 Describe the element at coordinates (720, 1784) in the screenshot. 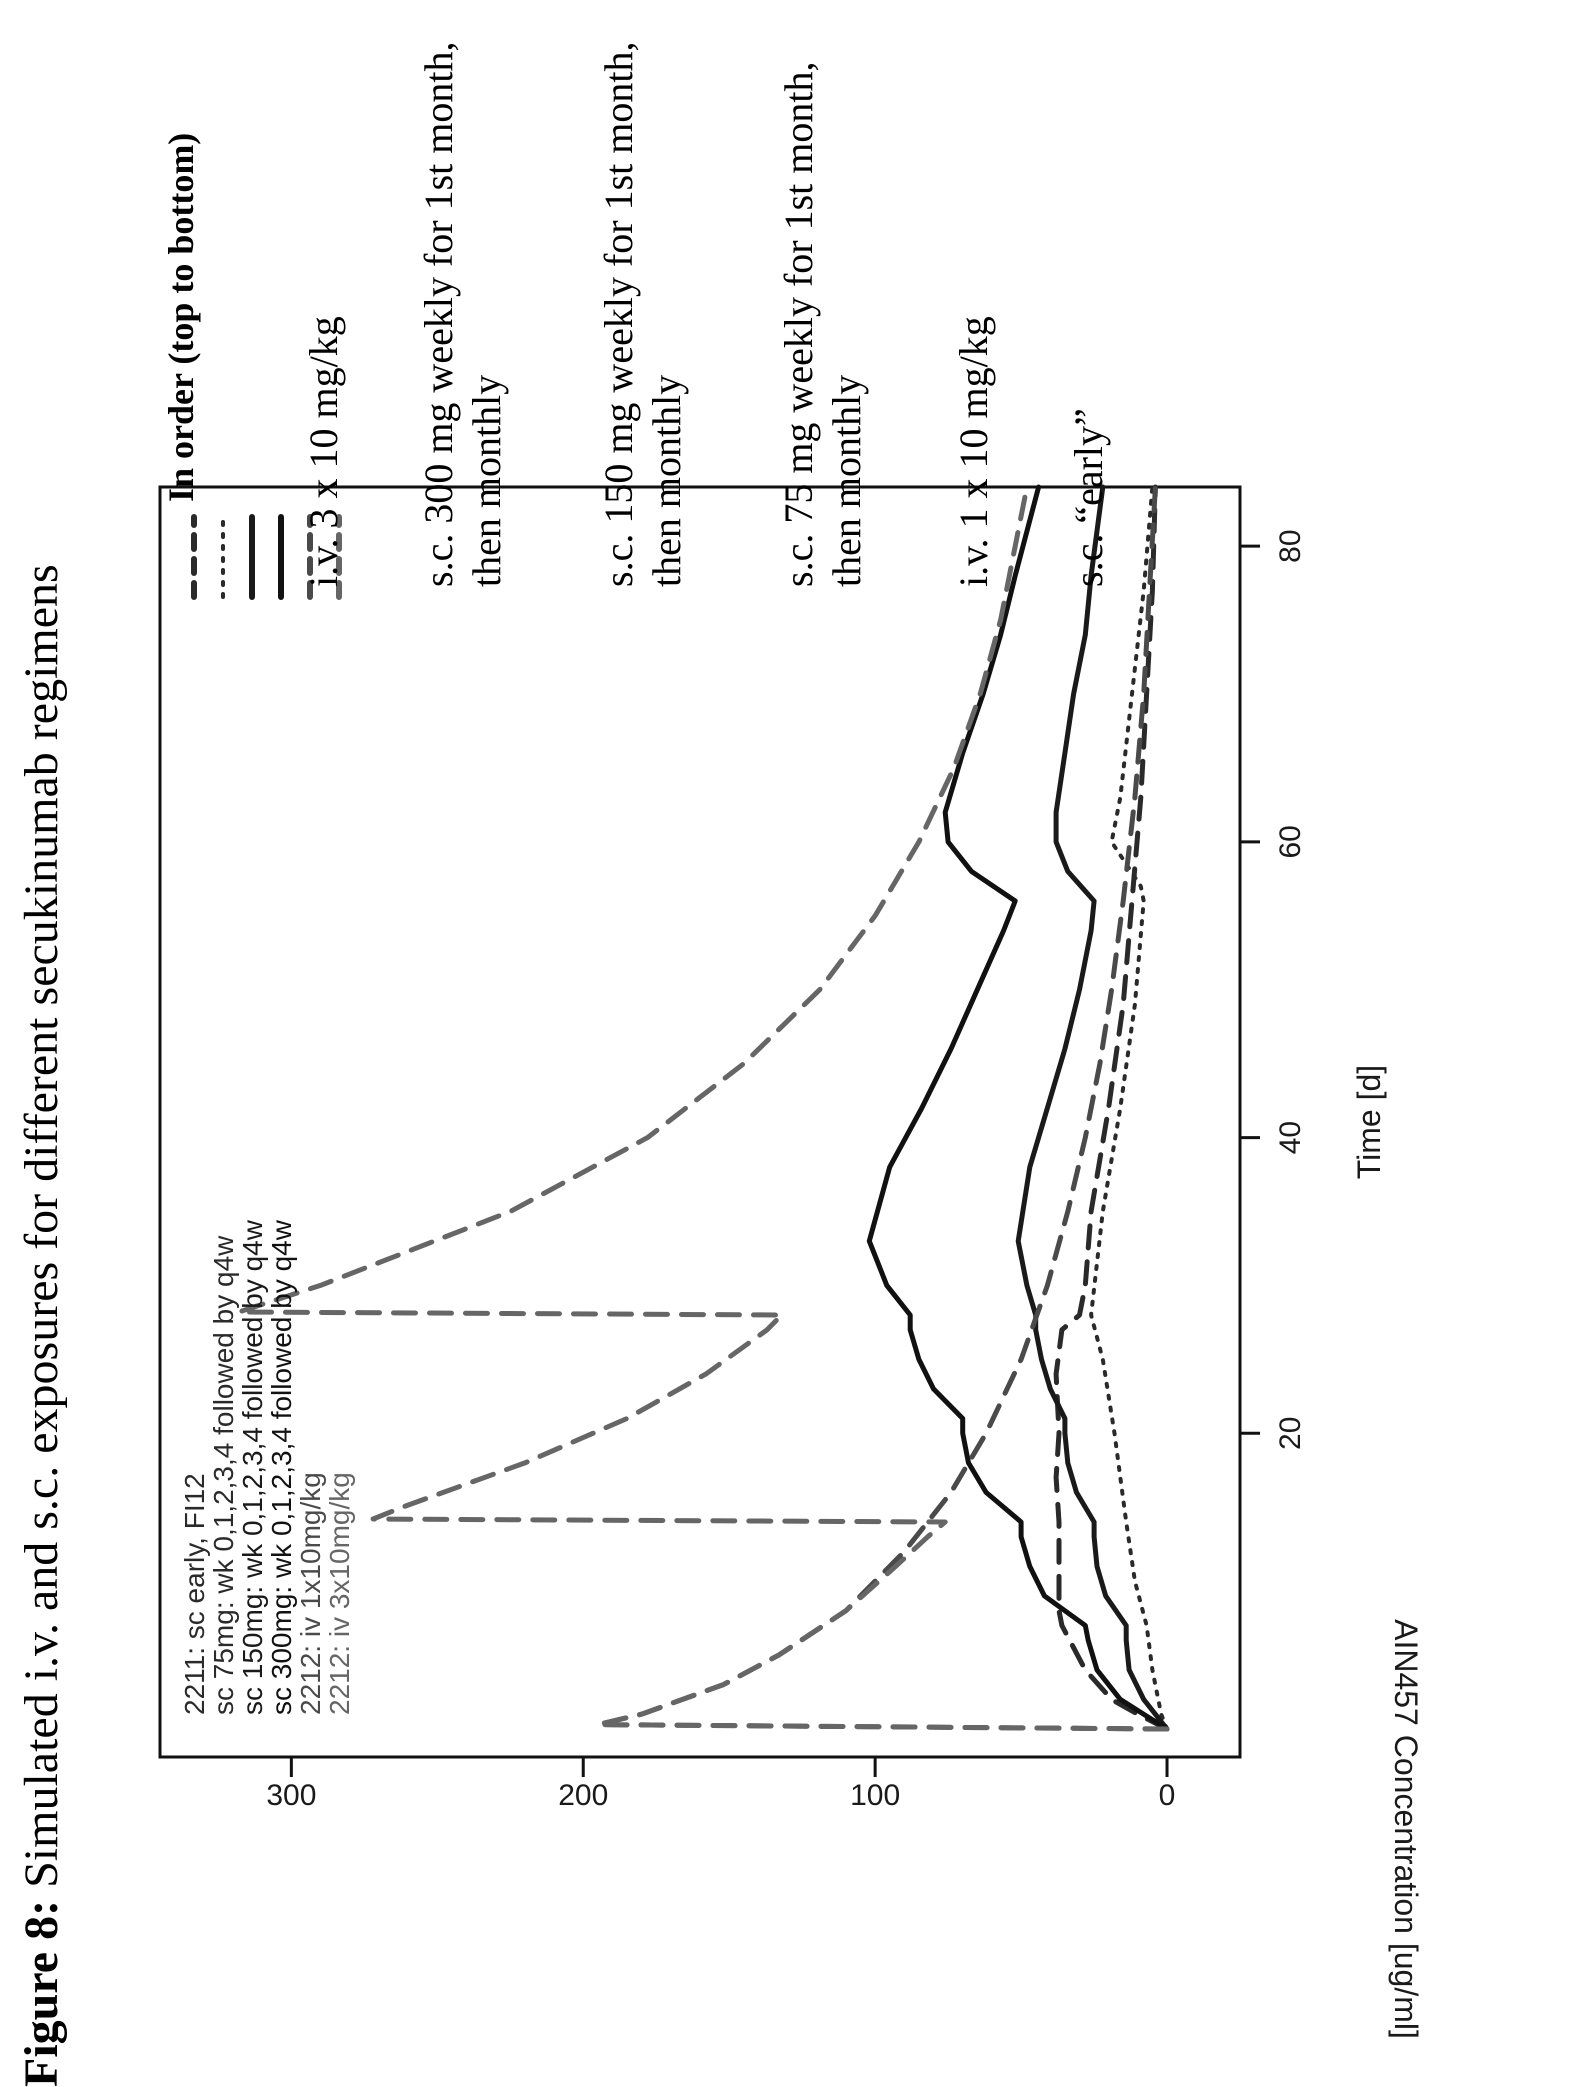

I see `y-axis: 0 100 200 300` at that location.